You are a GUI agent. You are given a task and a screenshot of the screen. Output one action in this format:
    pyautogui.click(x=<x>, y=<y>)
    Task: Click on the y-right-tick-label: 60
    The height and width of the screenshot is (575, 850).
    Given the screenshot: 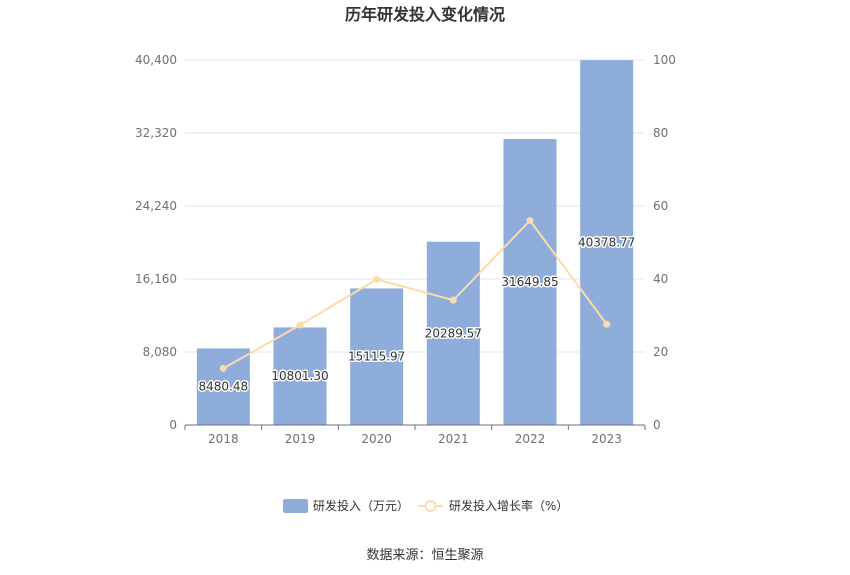 What is the action you would take?
    pyautogui.click(x=660, y=206)
    